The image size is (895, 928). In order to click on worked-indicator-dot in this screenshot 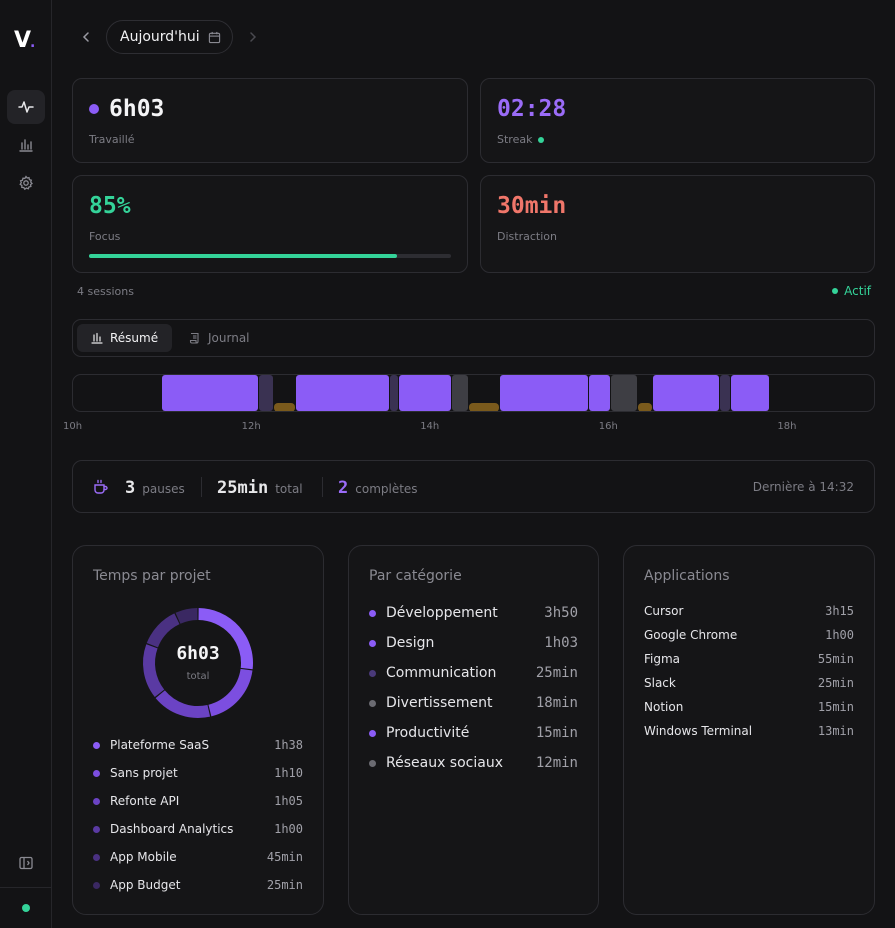, I will do `click(94, 109)`.